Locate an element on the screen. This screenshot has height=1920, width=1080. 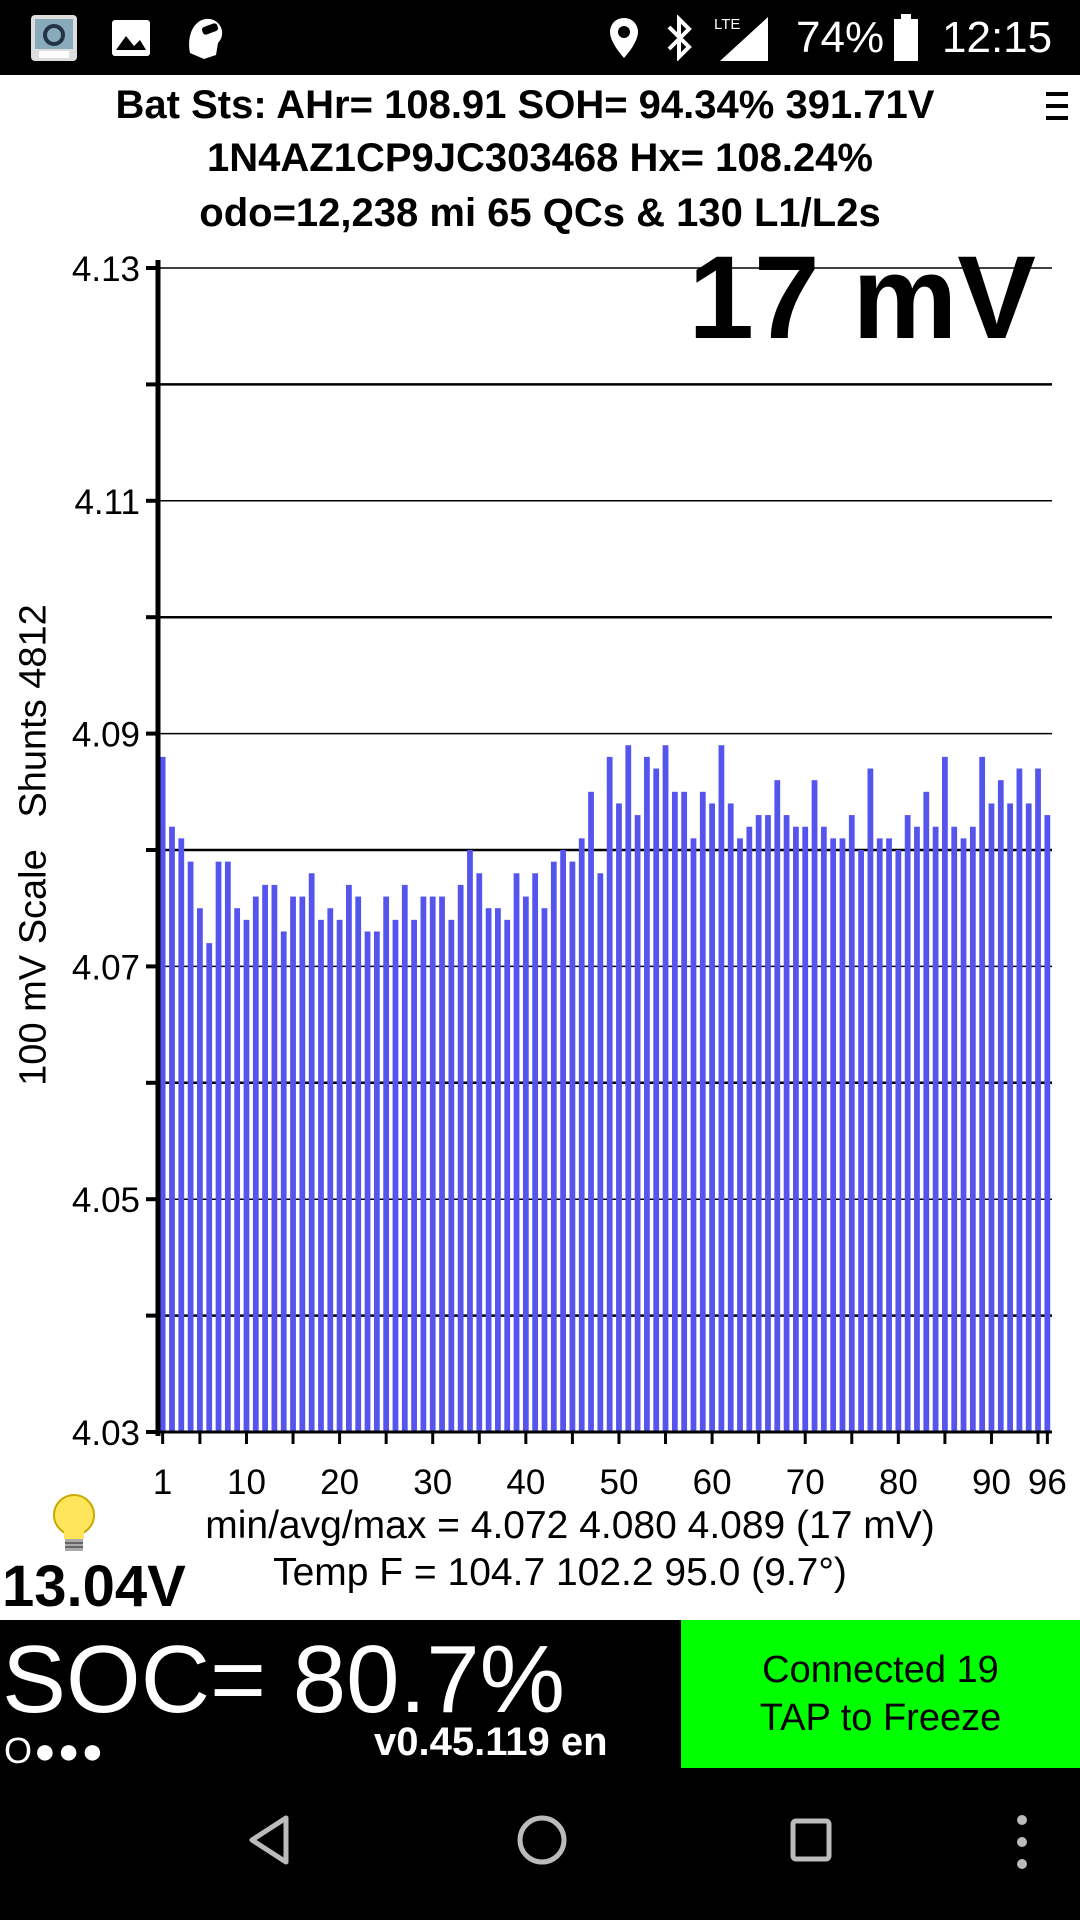
voltage-spread-value: 17 mV is located at coordinates (862, 298).